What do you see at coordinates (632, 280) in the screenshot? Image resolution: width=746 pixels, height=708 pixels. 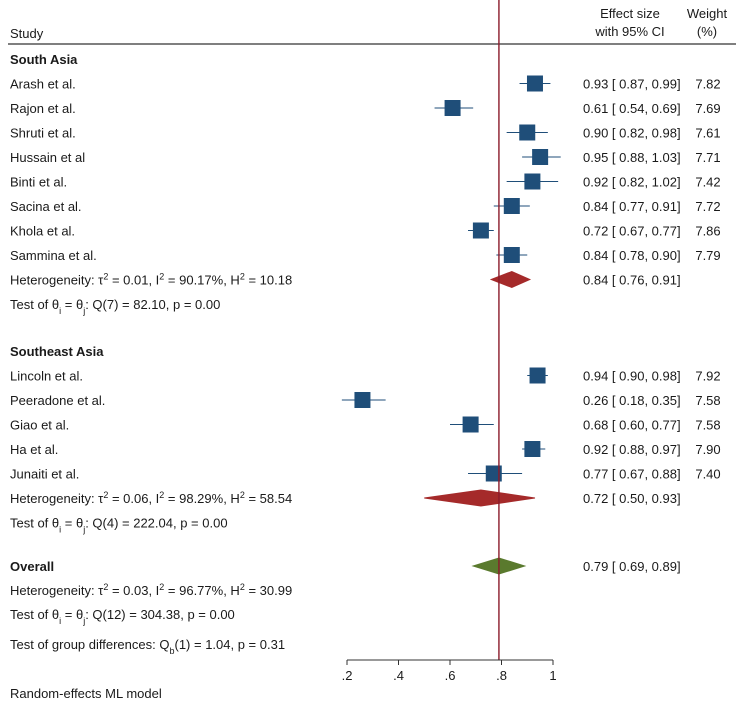 I see `pooled-ci-0: 0.84 [ 0.76, 0.91]` at bounding box center [632, 280].